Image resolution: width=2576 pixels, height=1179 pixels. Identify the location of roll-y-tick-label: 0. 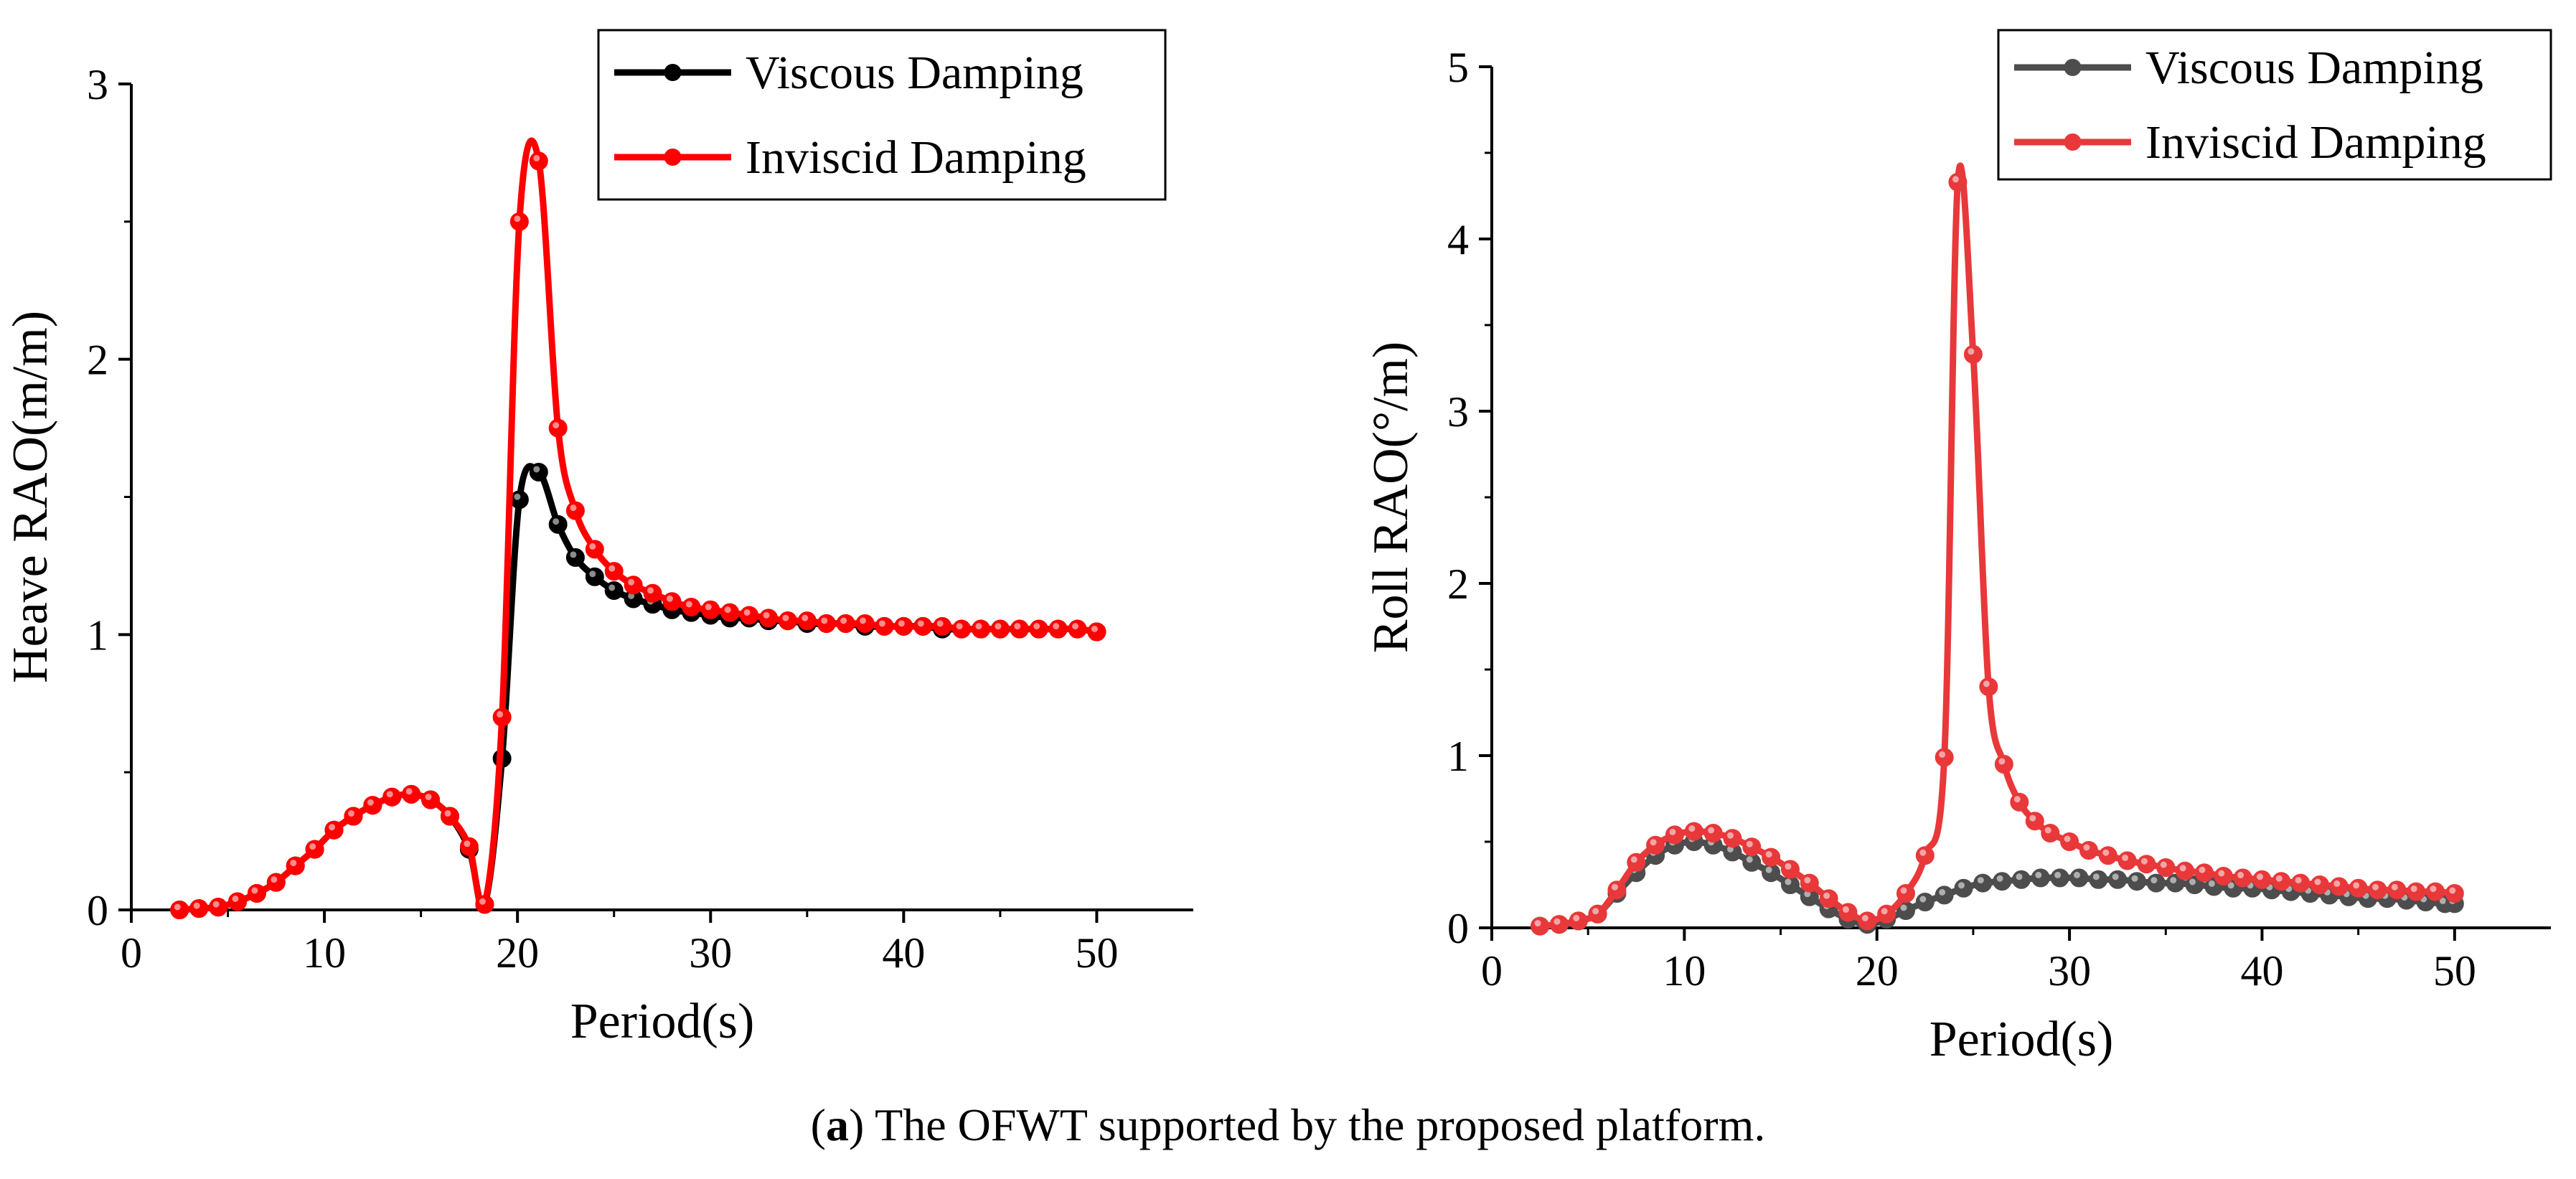
(1458, 928).